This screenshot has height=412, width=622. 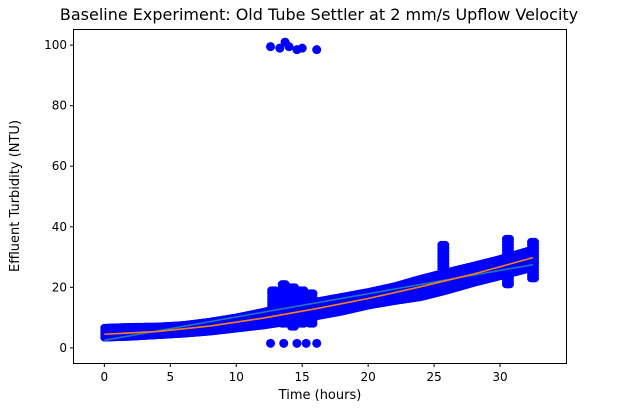 What do you see at coordinates (59, 166) in the screenshot?
I see `y-tick-label: 60` at bounding box center [59, 166].